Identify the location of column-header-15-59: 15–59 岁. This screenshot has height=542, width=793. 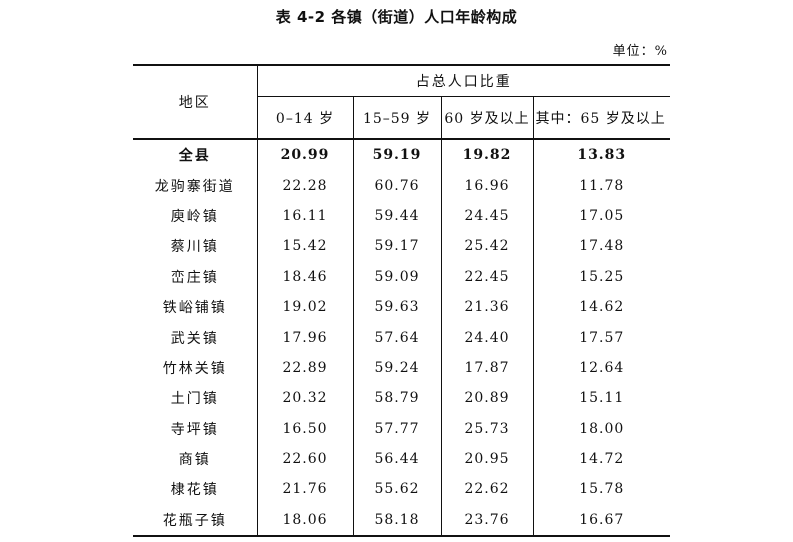
(396, 118).